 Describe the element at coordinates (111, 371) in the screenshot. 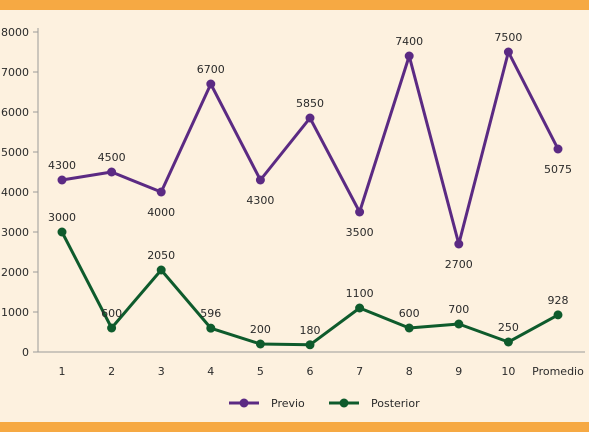

I see `x-tick-label: 2` at that location.